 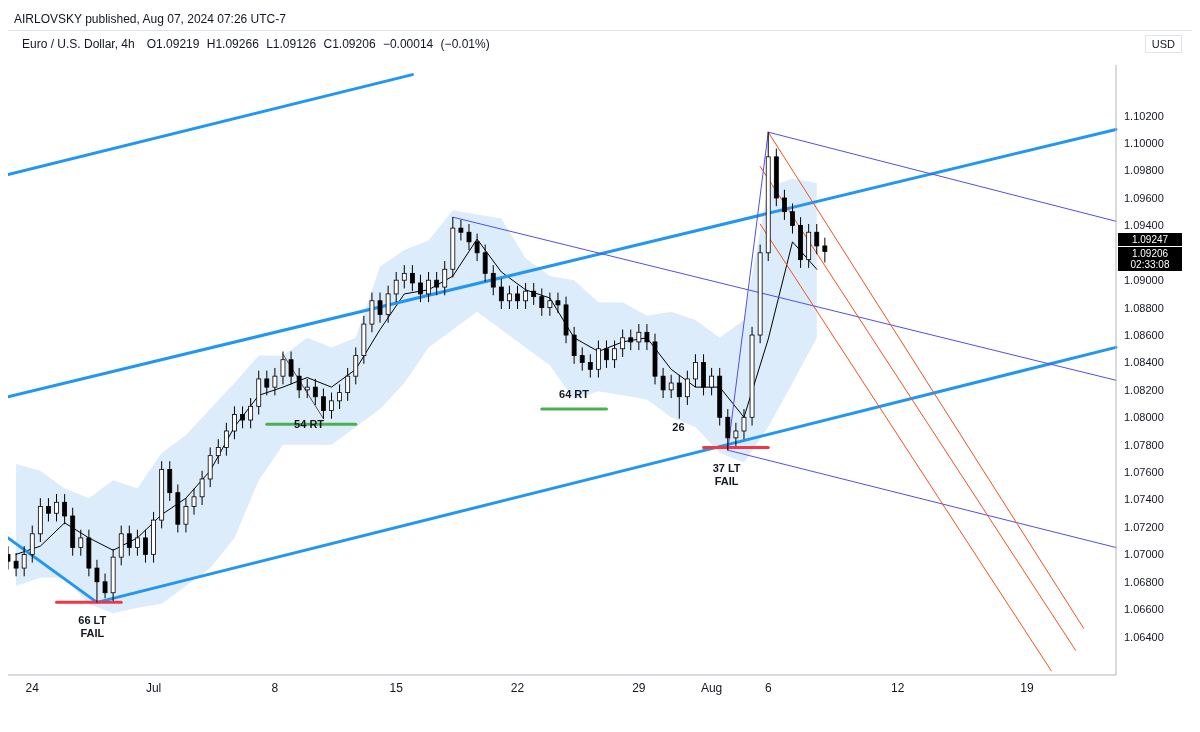 I want to click on y-tick-label: 1.09600, so click(x=1144, y=197).